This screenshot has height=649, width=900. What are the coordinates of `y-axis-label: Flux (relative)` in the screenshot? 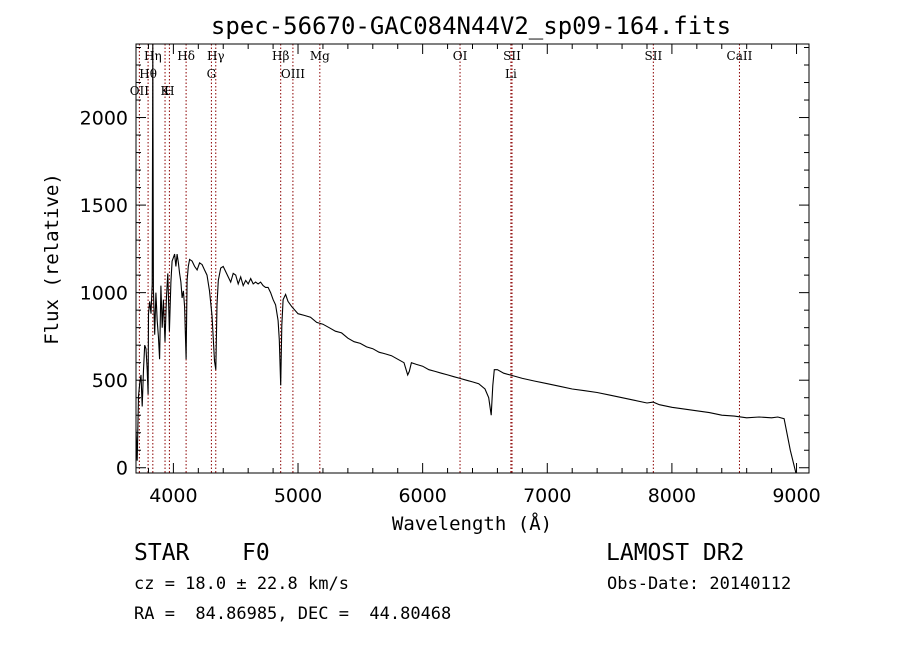 It's located at (52, 259).